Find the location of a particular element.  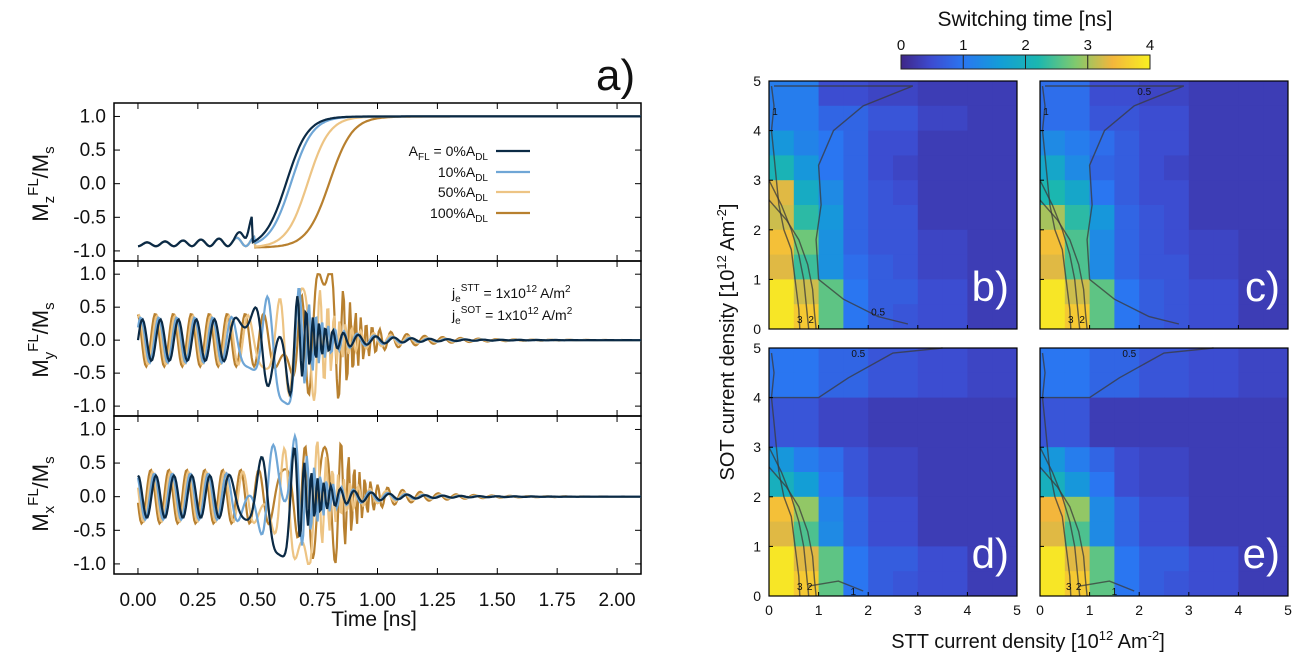

my-ylabel: MyFL/Ms is located at coordinates (41, 339).